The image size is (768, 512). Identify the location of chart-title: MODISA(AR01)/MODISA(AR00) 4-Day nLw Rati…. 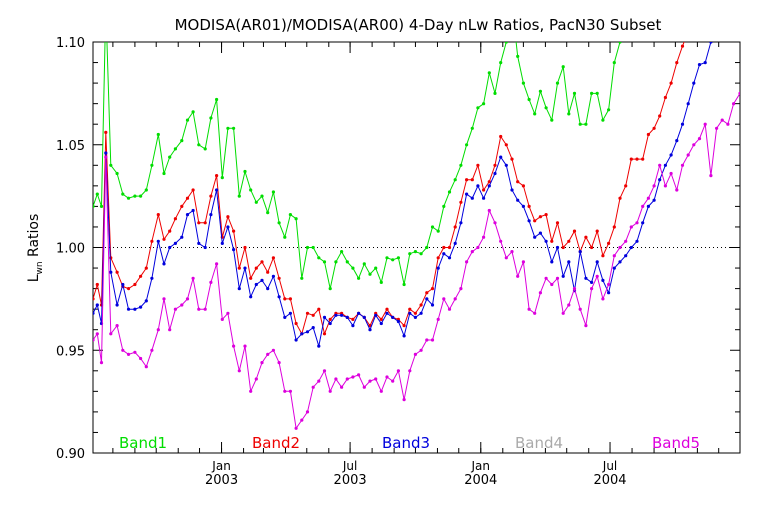
(418, 25).